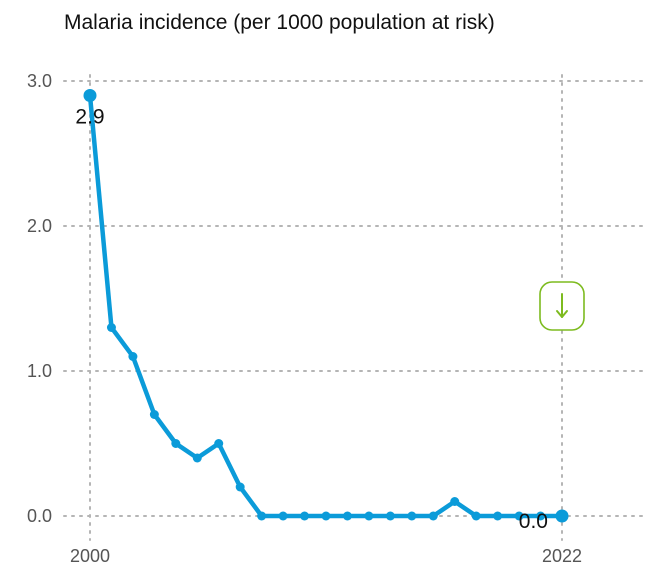 Image resolution: width=647 pixels, height=565 pixels. What do you see at coordinates (39, 516) in the screenshot?
I see `y-tick-label: 0.0` at bounding box center [39, 516].